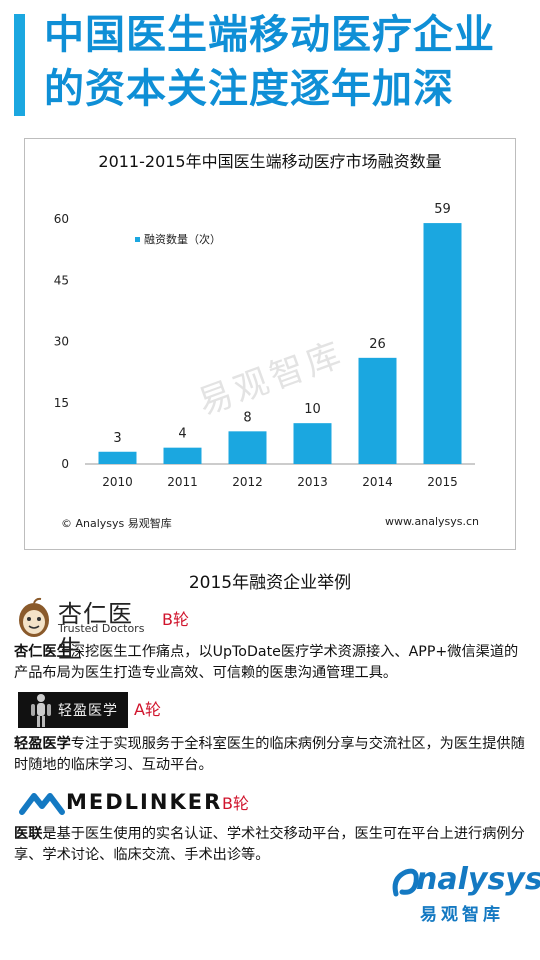 The width and height of the screenshot is (540, 960). What do you see at coordinates (117, 438) in the screenshot?
I see `bar-value-label: 3` at bounding box center [117, 438].